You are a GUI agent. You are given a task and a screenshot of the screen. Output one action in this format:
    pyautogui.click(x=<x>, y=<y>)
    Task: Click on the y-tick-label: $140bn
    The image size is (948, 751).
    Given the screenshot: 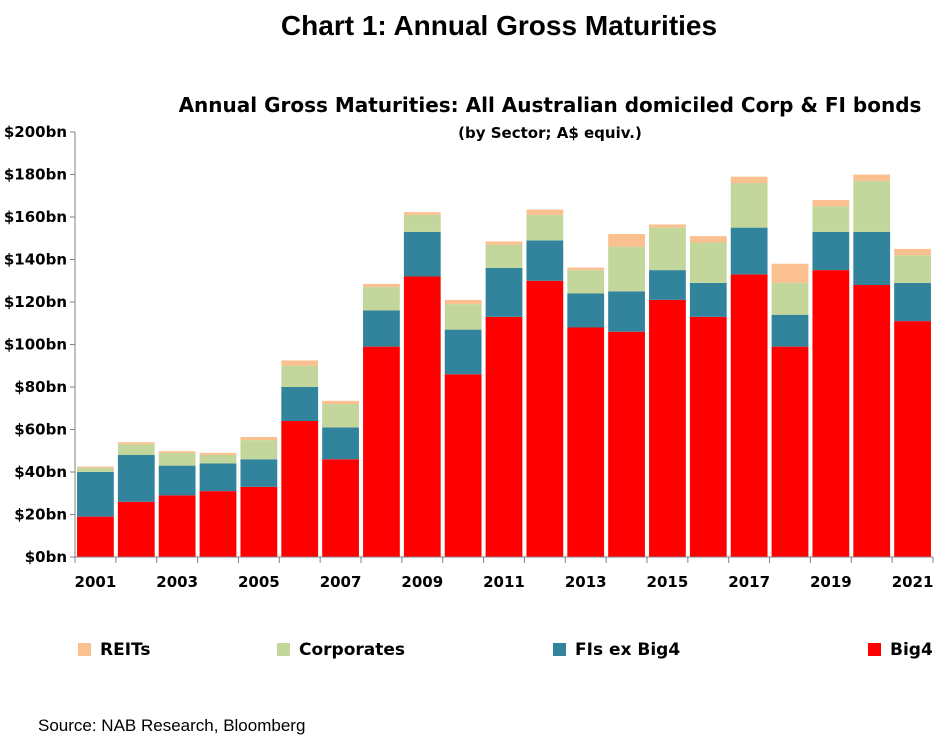 What is the action you would take?
    pyautogui.click(x=35, y=260)
    